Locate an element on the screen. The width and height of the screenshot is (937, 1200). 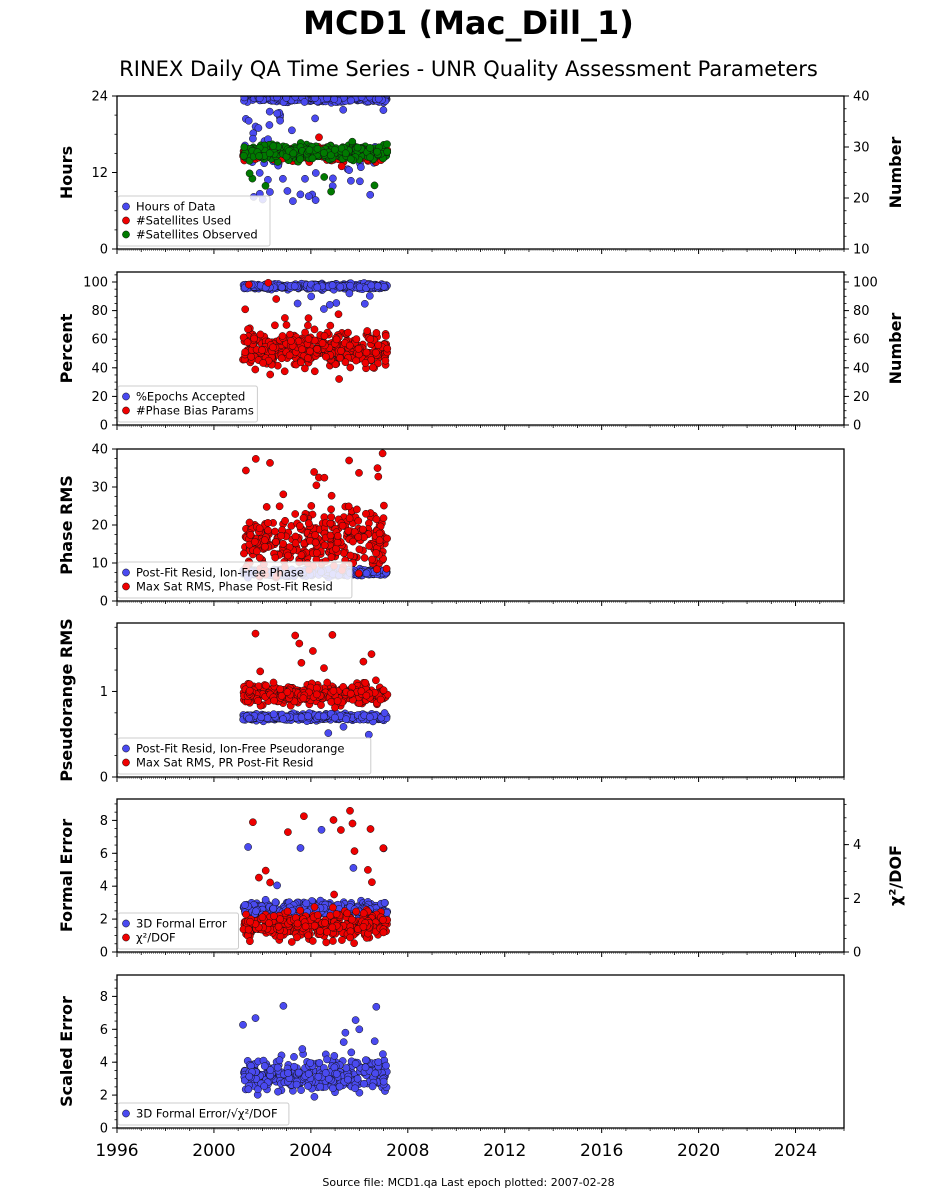
y-tick-label: 100 is located at coordinates (95, 283).